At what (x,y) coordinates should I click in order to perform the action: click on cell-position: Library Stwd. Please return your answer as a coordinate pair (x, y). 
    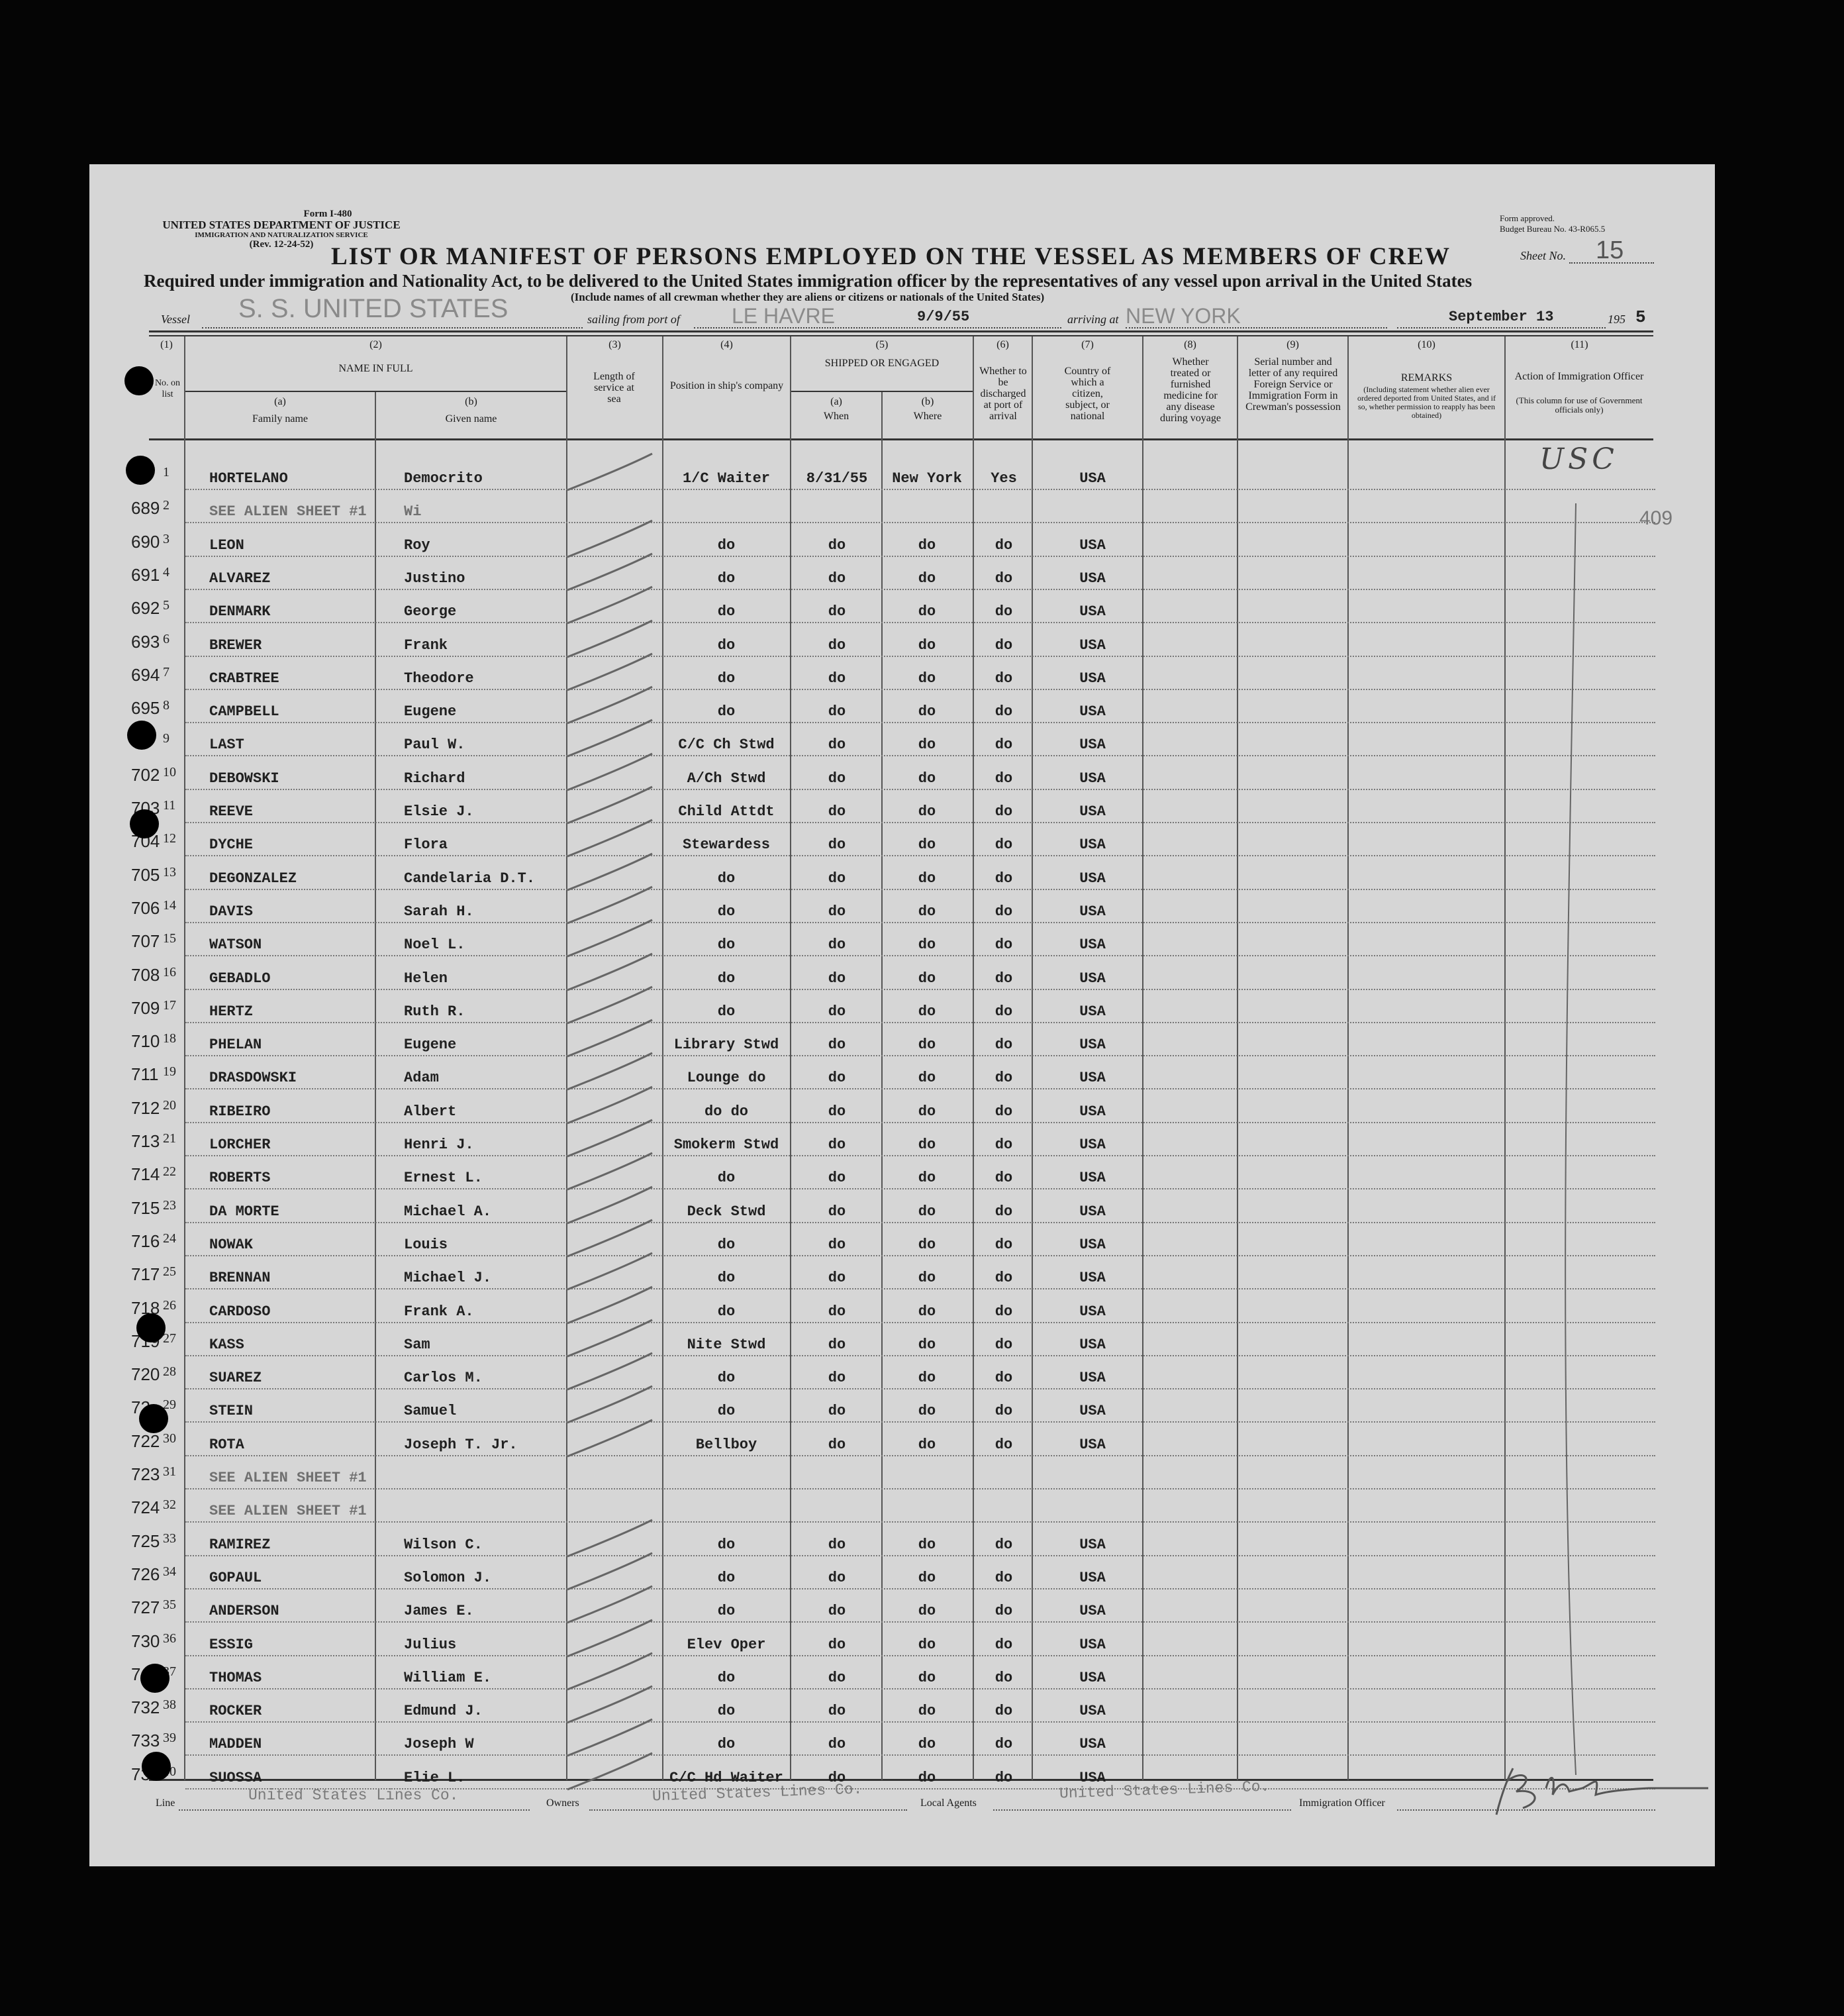
    Looking at the image, I should click on (726, 1045).